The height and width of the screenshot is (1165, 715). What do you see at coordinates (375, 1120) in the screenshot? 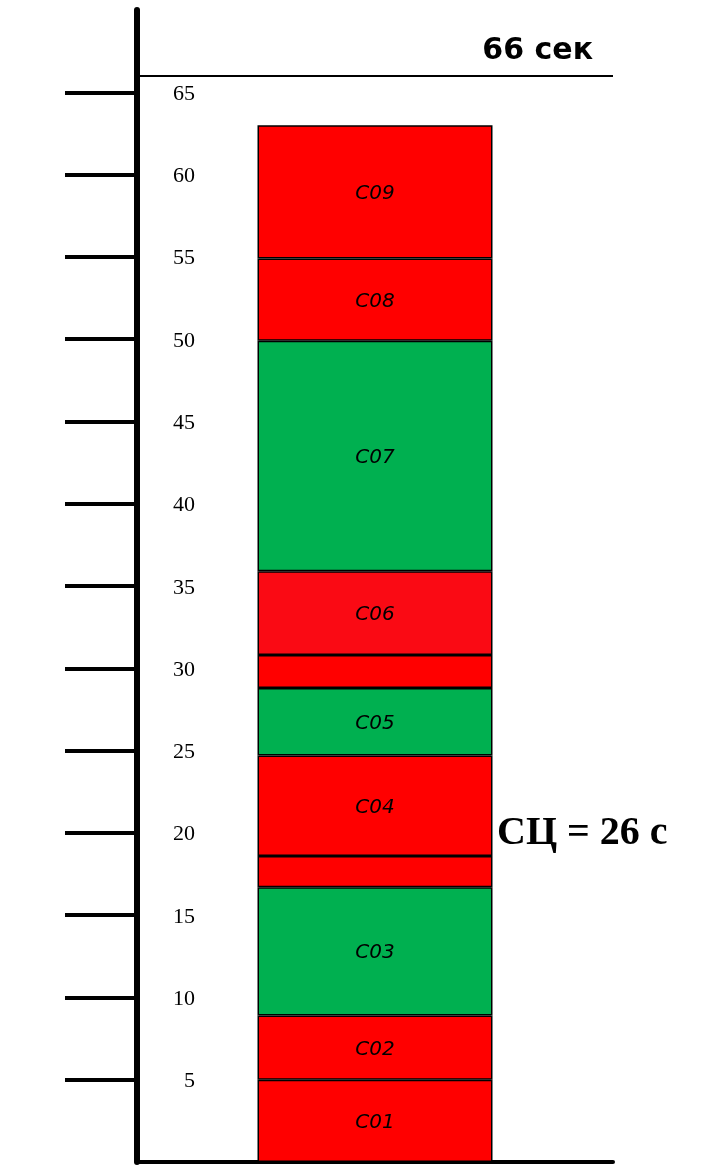
I see `series-label: C01` at bounding box center [375, 1120].